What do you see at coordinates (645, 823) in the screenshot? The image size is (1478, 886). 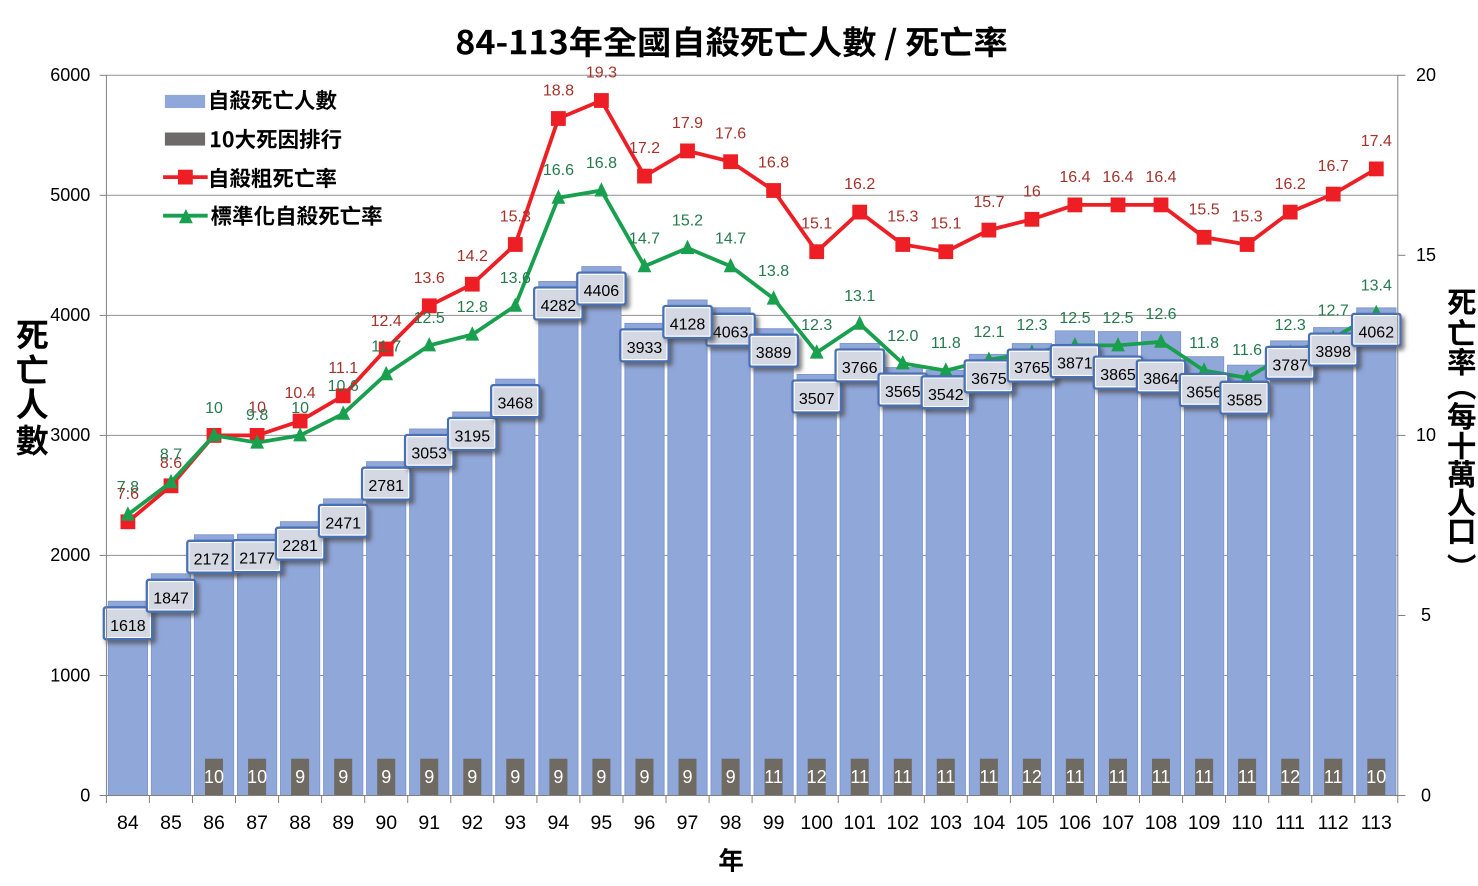 I see `svg-text: 96` at bounding box center [645, 823].